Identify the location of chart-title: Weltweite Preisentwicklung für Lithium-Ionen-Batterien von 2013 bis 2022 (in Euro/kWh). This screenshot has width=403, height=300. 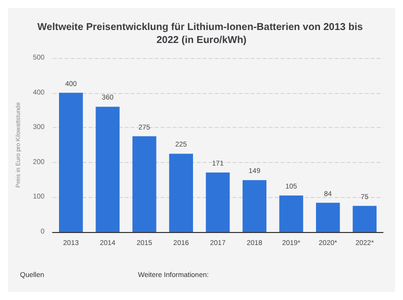
(201, 34).